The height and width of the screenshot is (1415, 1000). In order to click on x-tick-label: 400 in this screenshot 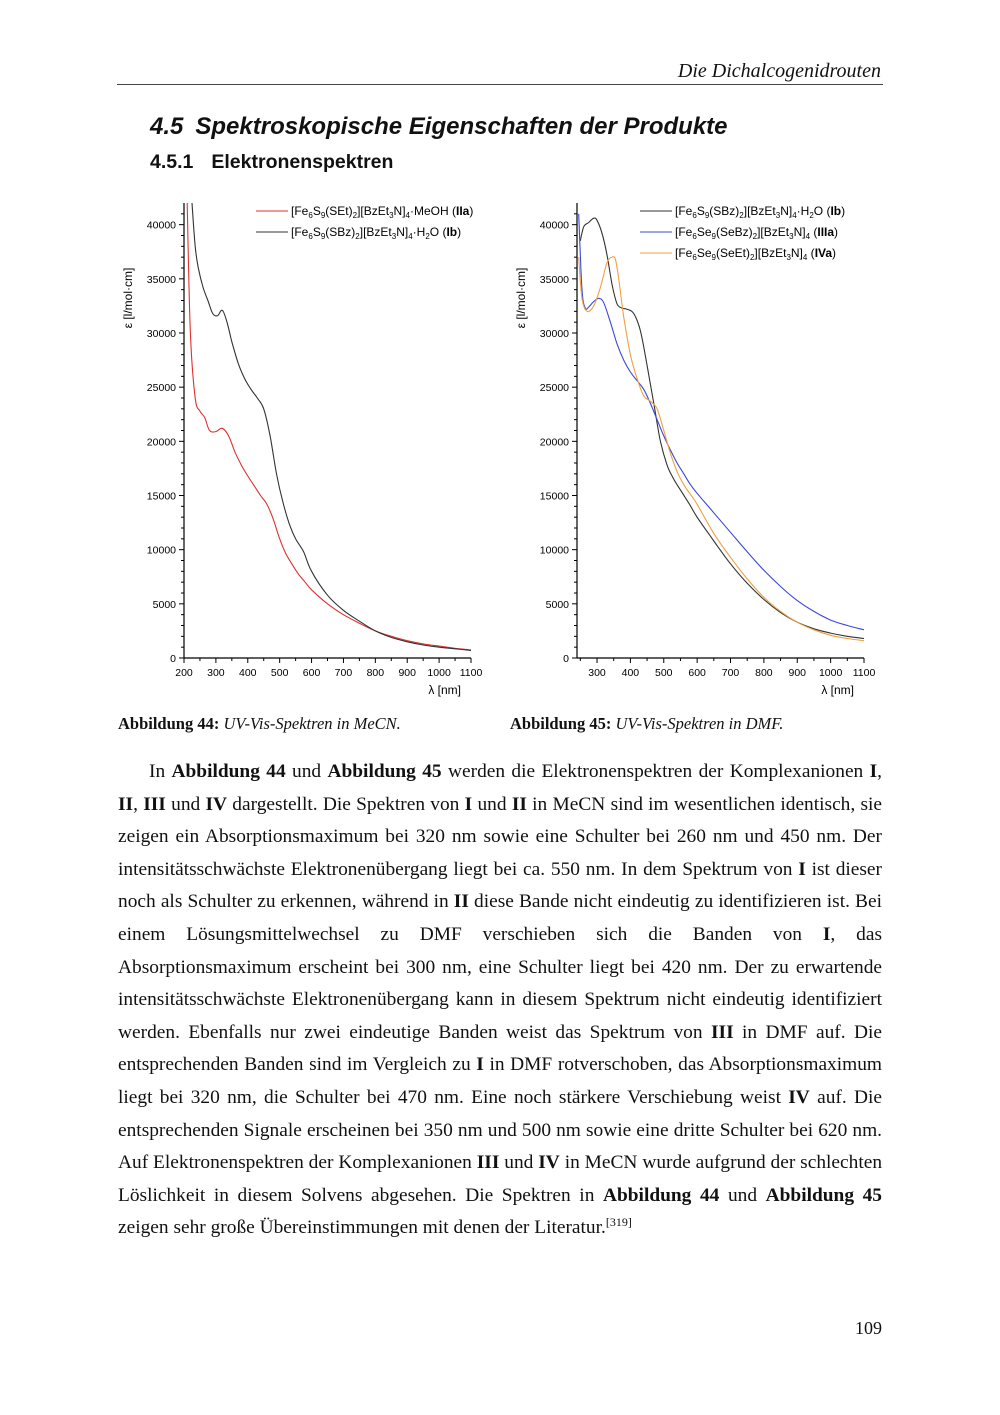, I will do `click(631, 673)`.